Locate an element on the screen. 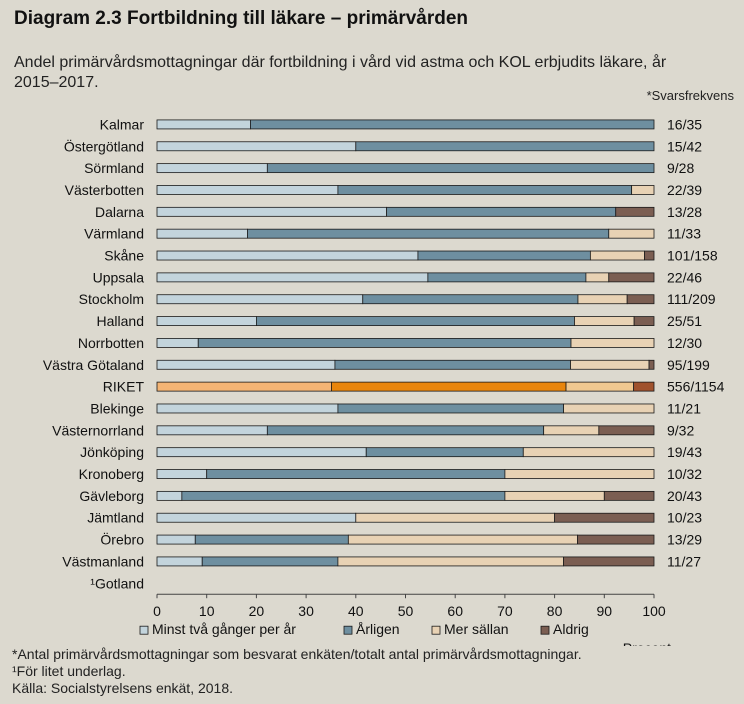 The width and height of the screenshot is (744, 704). response-rate-dalarna: 13/28 is located at coordinates (684, 212).